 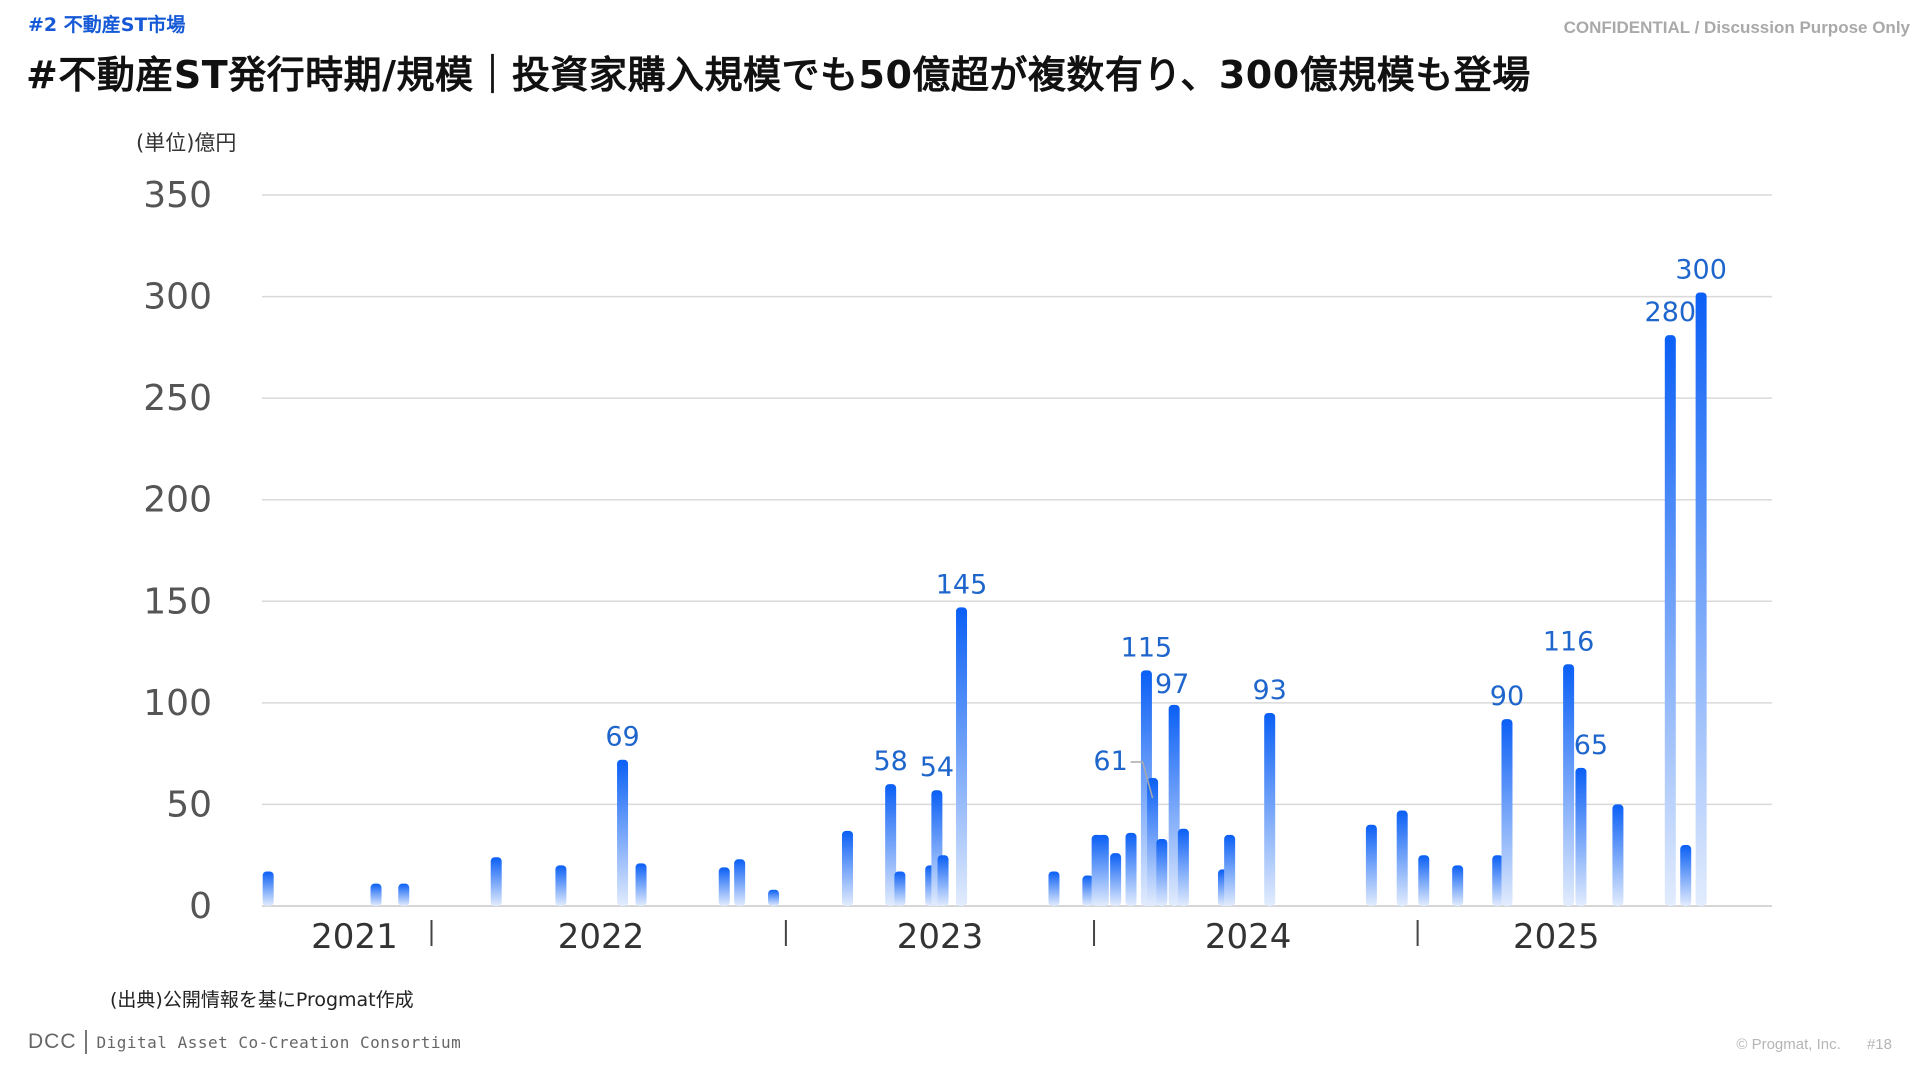 What do you see at coordinates (1591, 745) in the screenshot?
I see `data-label: 65` at bounding box center [1591, 745].